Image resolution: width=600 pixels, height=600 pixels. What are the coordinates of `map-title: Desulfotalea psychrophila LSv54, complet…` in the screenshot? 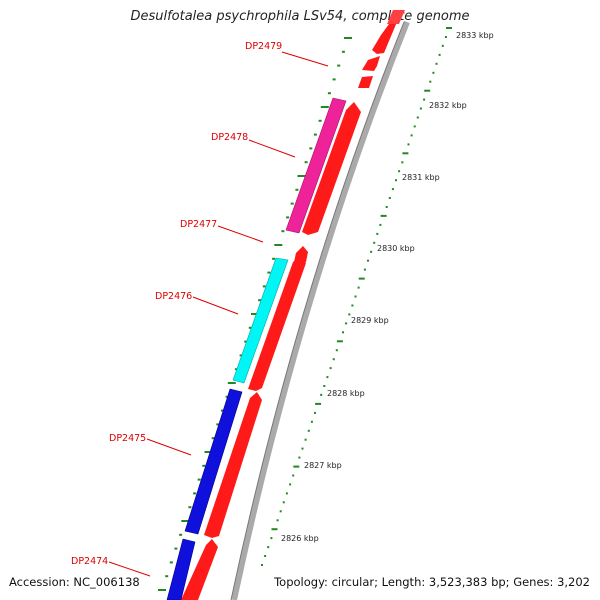 It's located at (300, 16).